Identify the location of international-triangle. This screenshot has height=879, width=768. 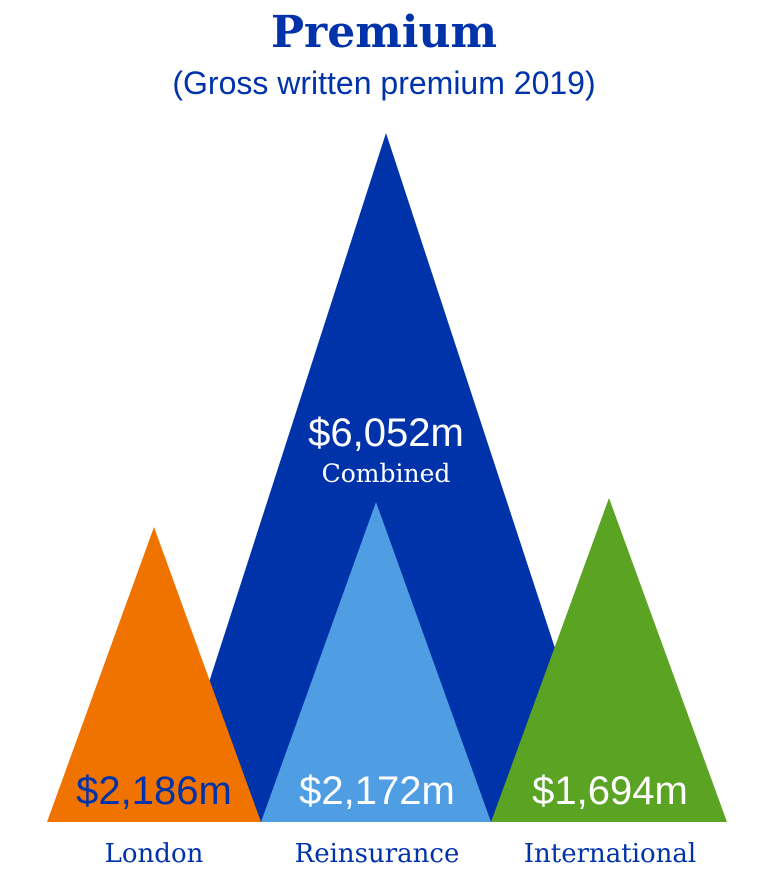
(609, 660).